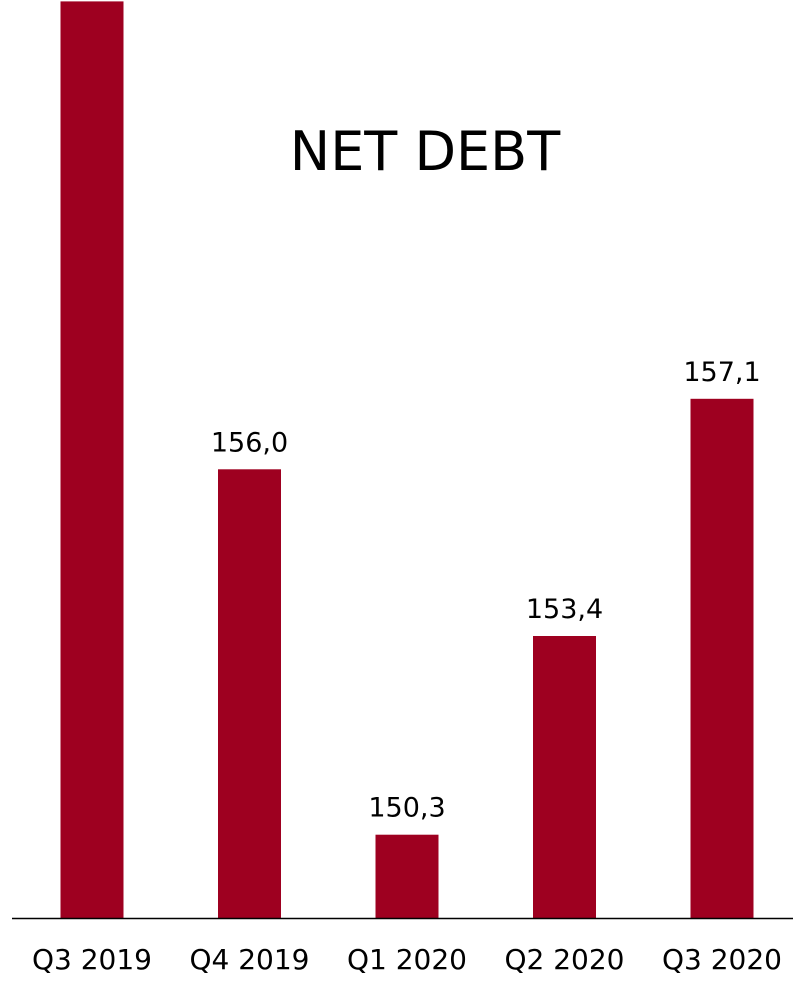  Describe the element at coordinates (564, 777) in the screenshot. I see `bar-q2-2020` at that location.